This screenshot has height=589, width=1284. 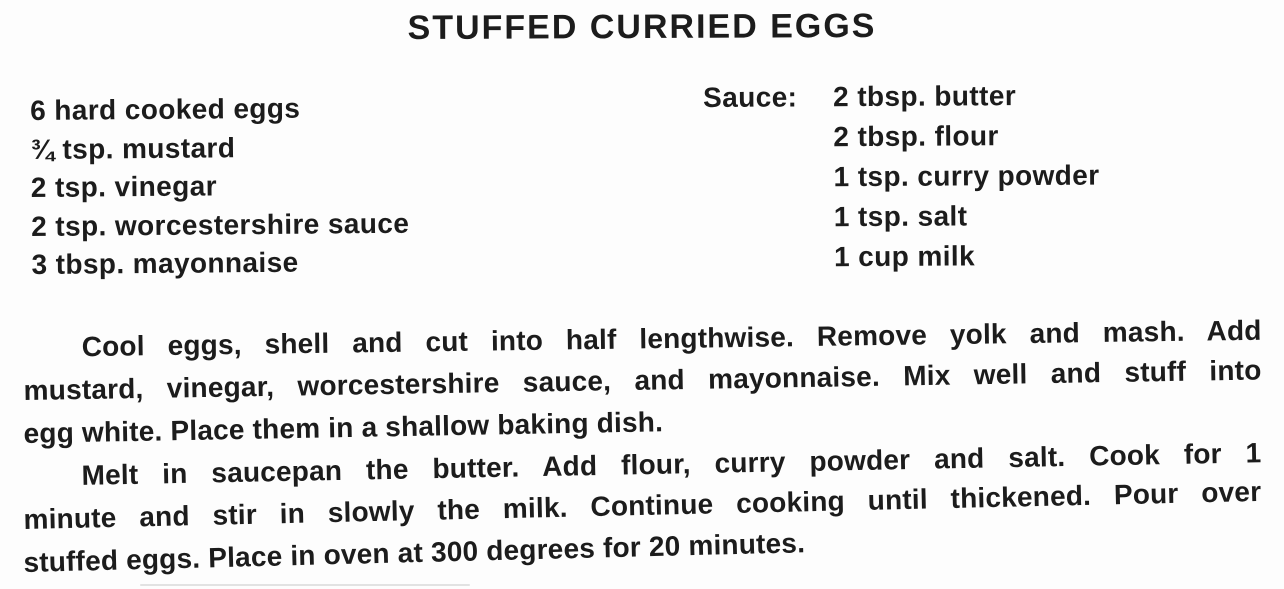 What do you see at coordinates (916, 136) in the screenshot?
I see `sauce-ingredient-item: 2 tbsp. flour` at bounding box center [916, 136].